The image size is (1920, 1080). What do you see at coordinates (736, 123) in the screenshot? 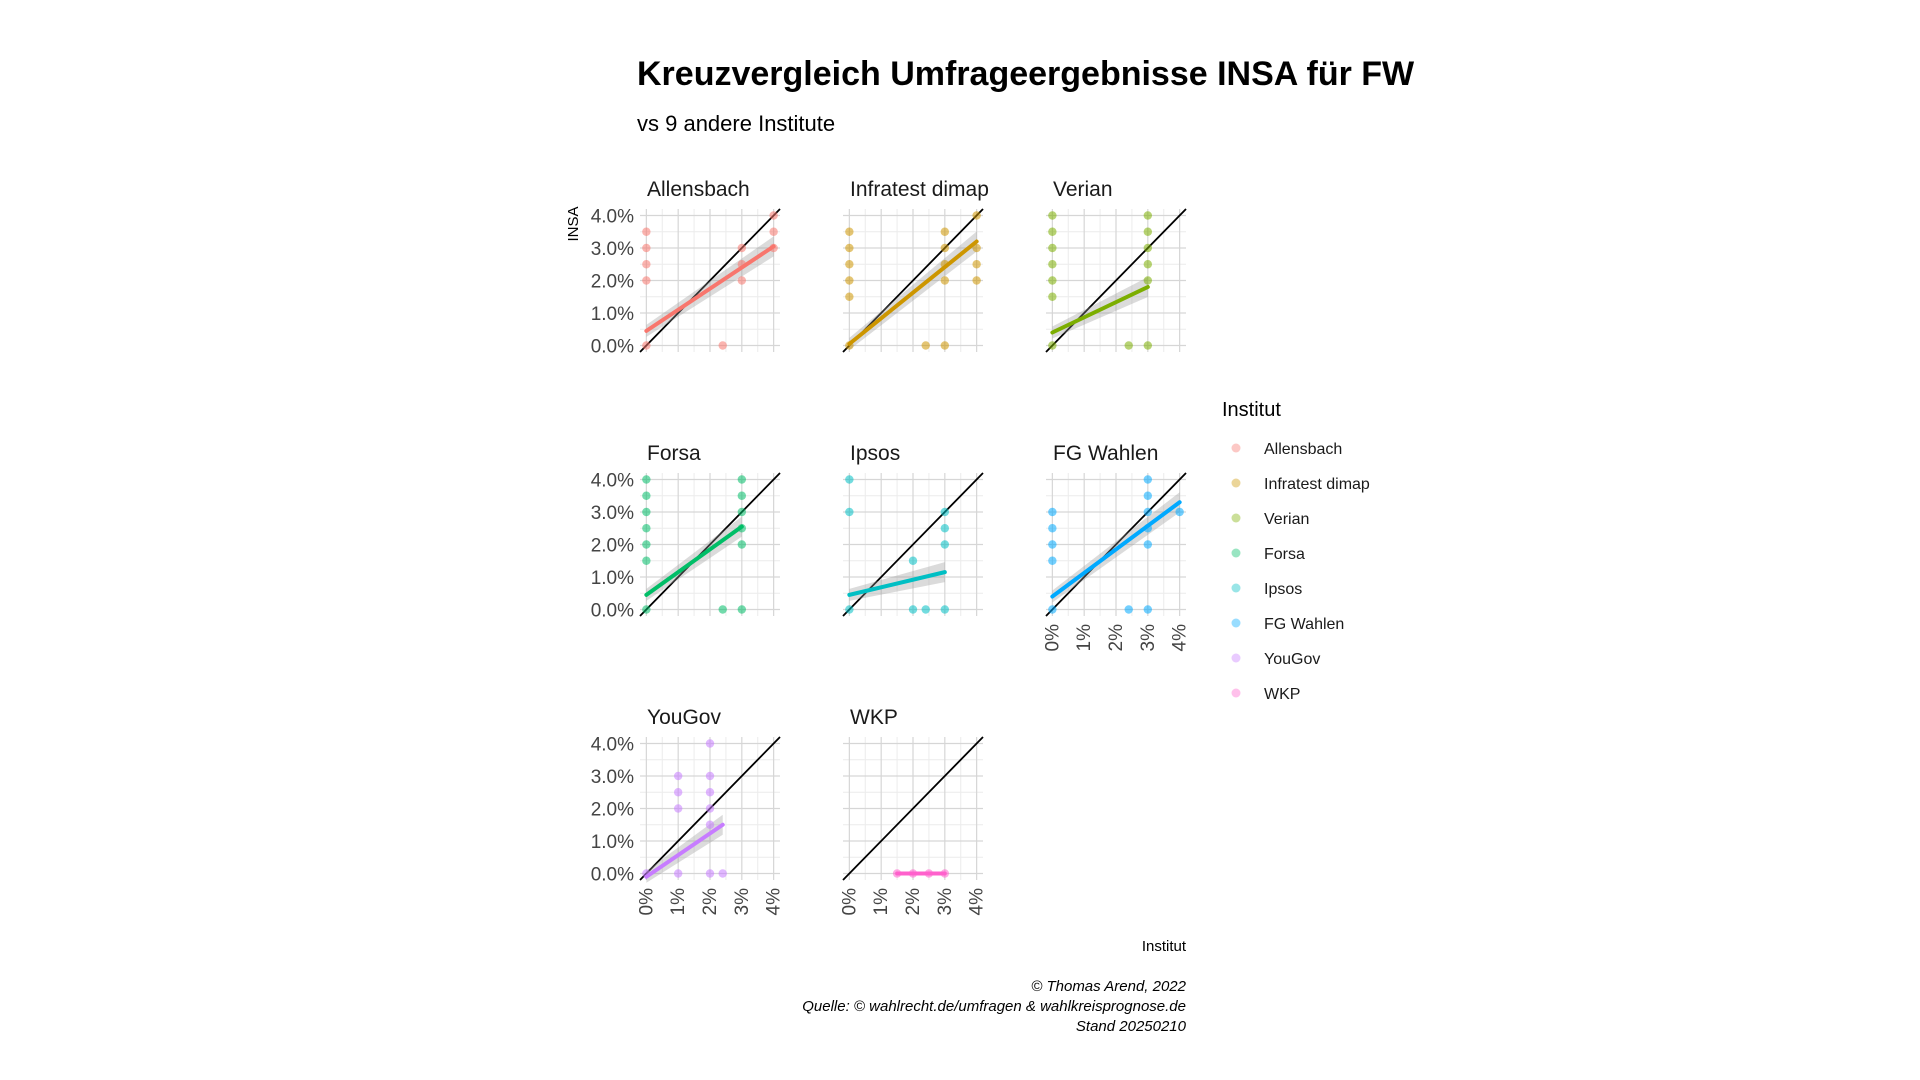
I see `chart-subtitle: vs 9 andere Institute` at bounding box center [736, 123].